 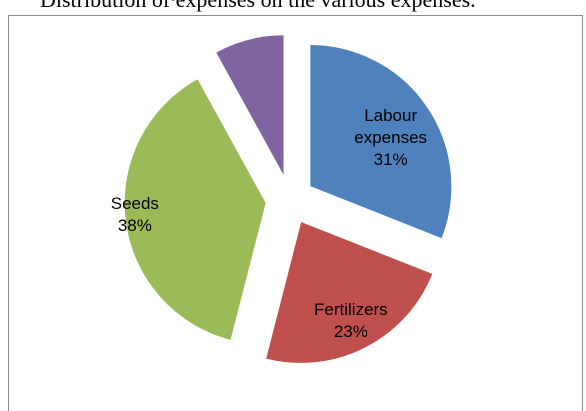 I want to click on pie-slice-fertilizers, so click(x=349, y=292).